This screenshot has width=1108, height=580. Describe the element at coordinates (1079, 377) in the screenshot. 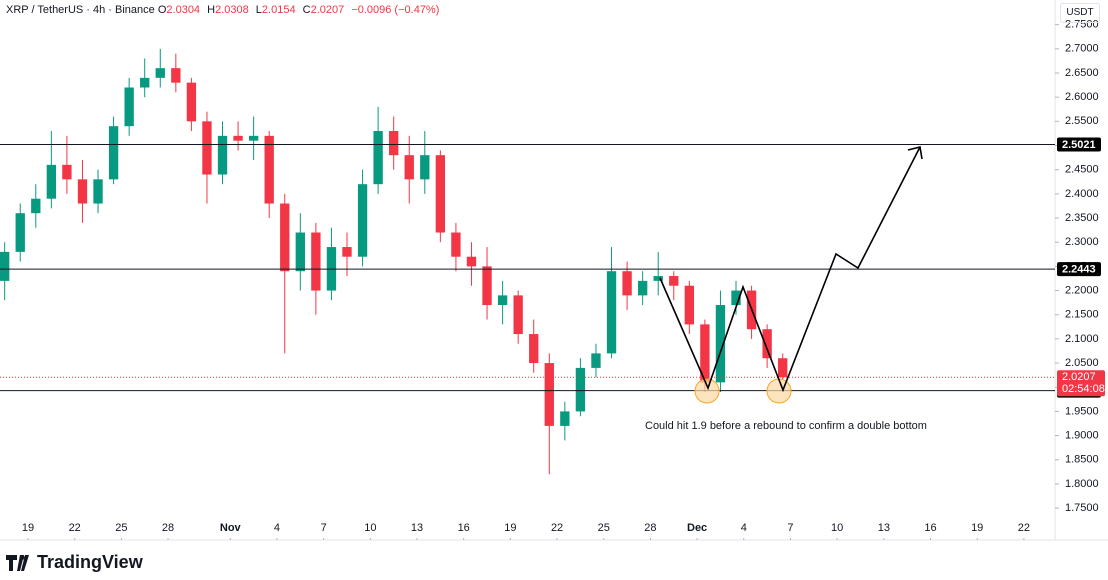

I see `last-price-label: 2.0207` at that location.